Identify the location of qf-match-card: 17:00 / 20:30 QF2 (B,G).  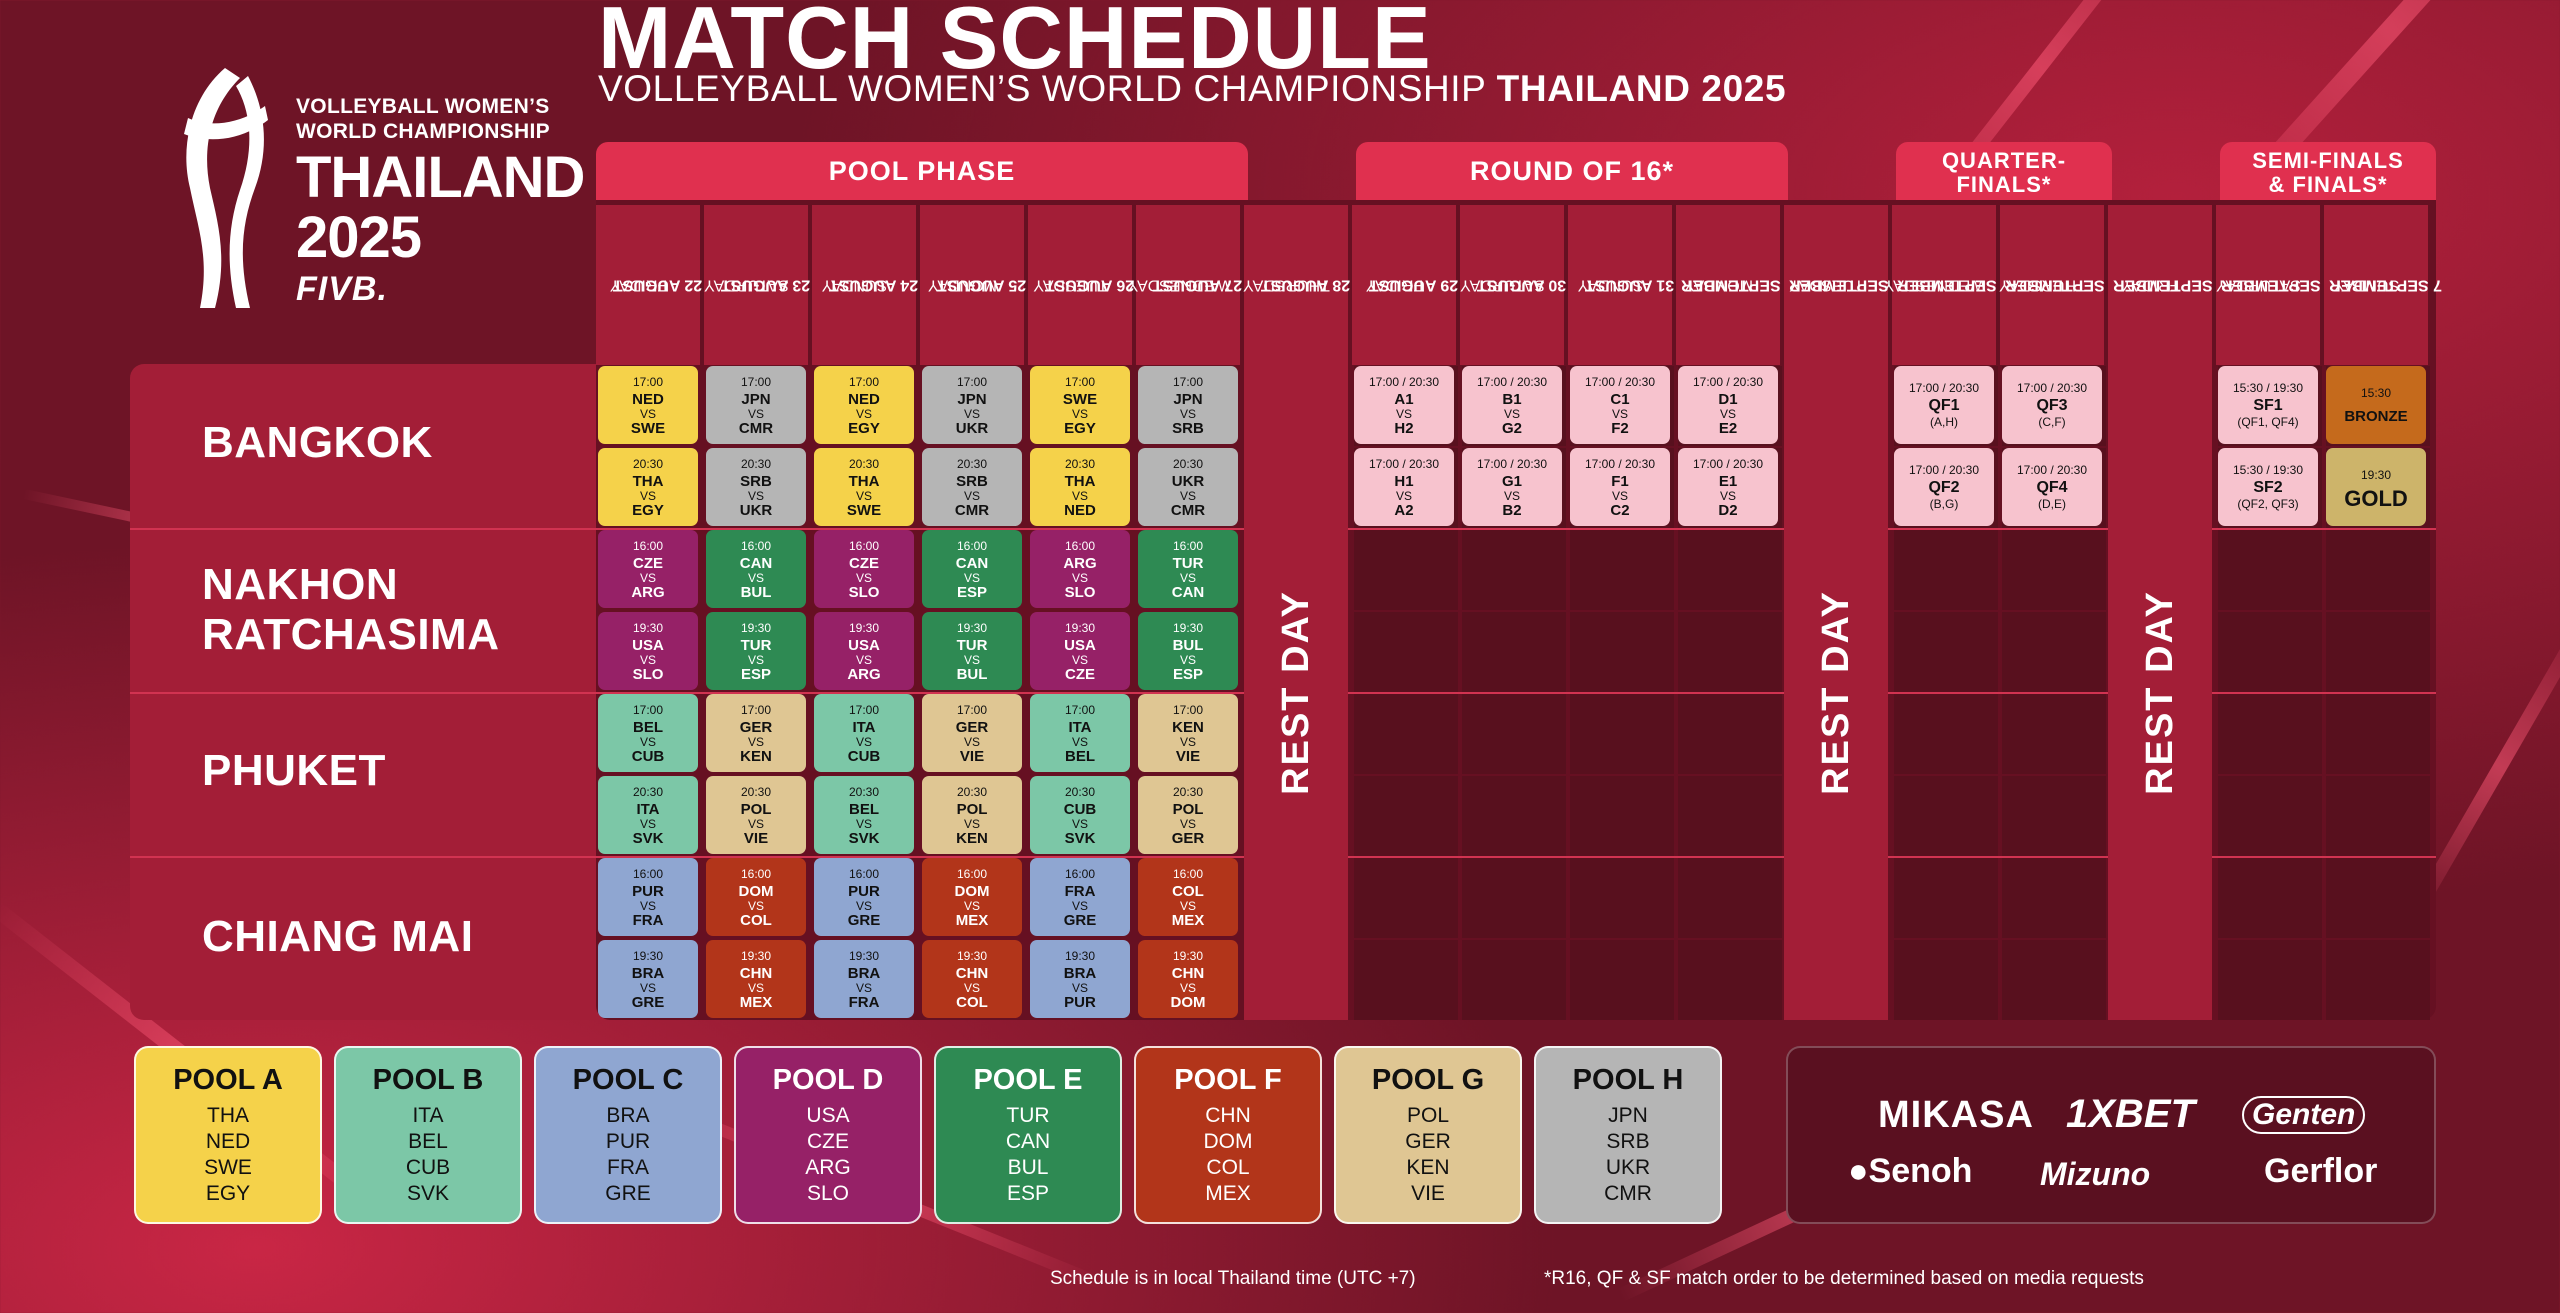
(1944, 487).